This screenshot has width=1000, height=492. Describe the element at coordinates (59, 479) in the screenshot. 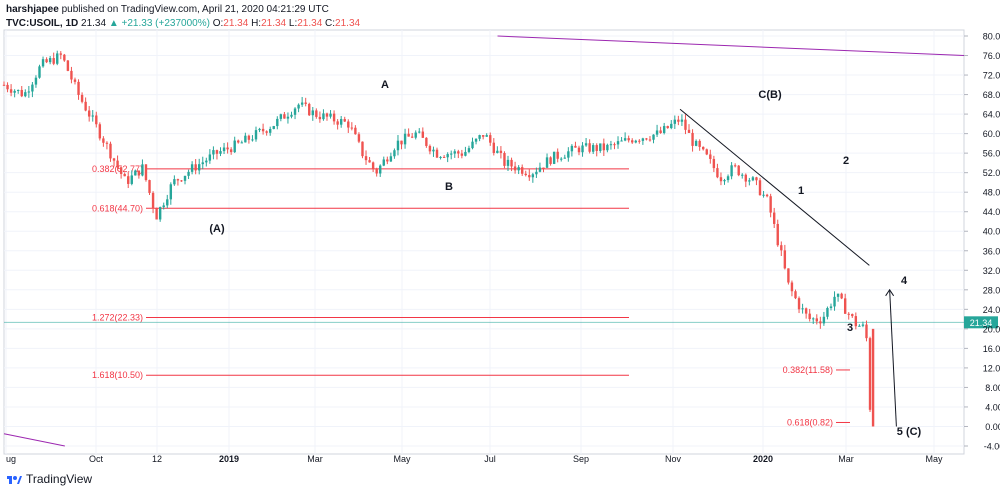

I see `brand-name: TradingView` at that location.